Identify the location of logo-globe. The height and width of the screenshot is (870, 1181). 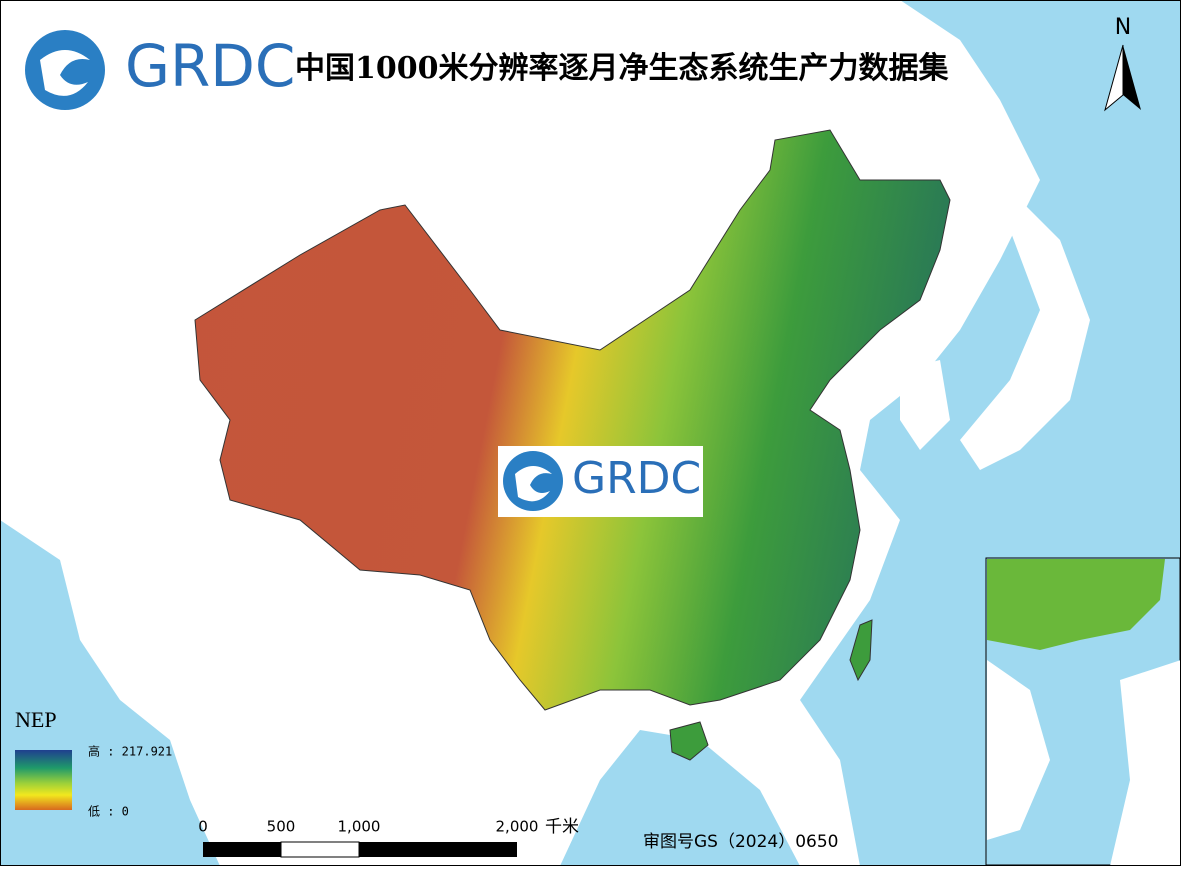
(65, 70).